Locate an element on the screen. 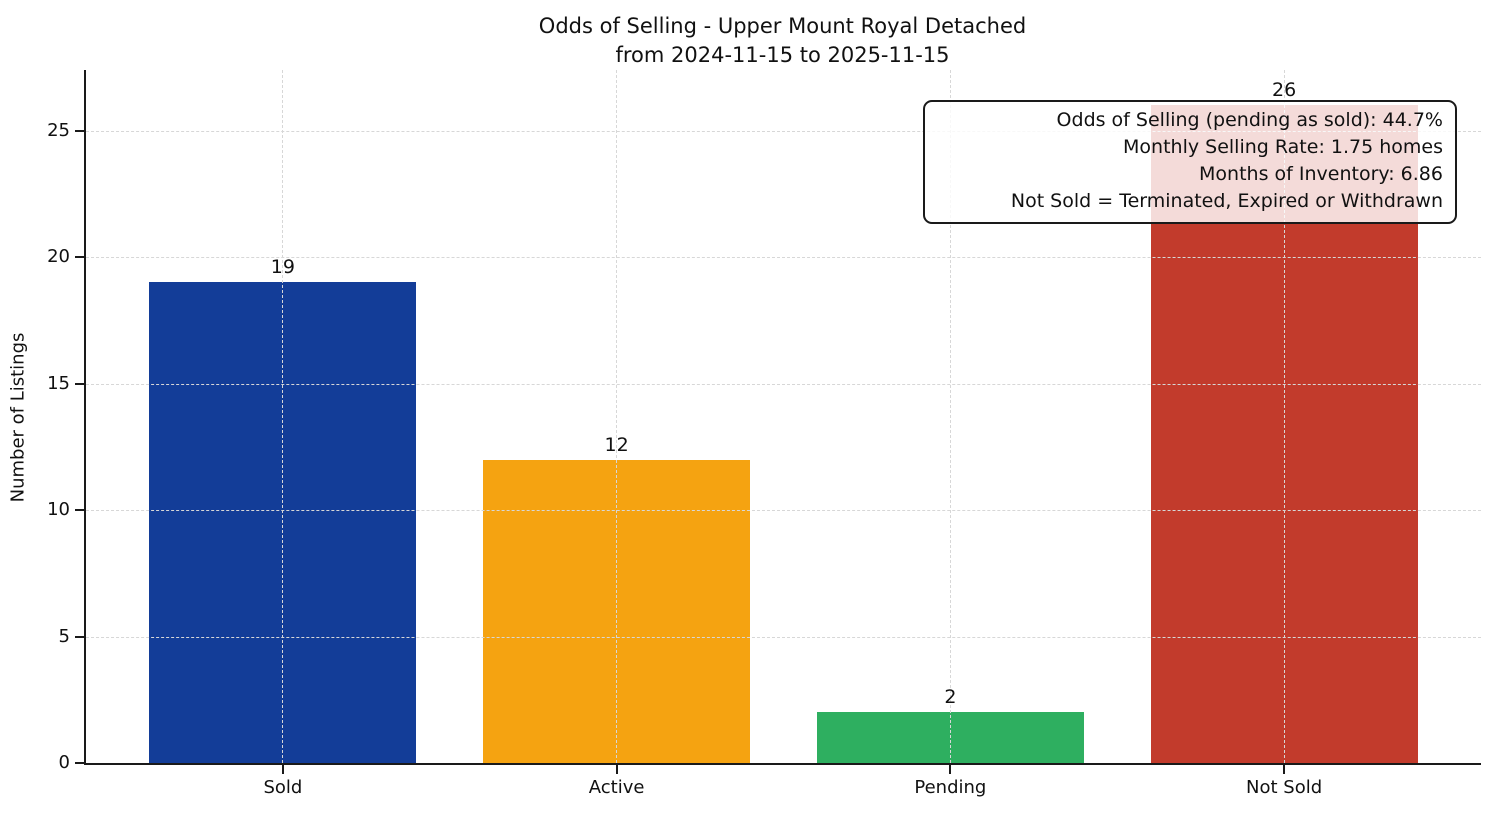 The image size is (1494, 816). y-axis-label: Number of Listings is located at coordinates (18, 417).